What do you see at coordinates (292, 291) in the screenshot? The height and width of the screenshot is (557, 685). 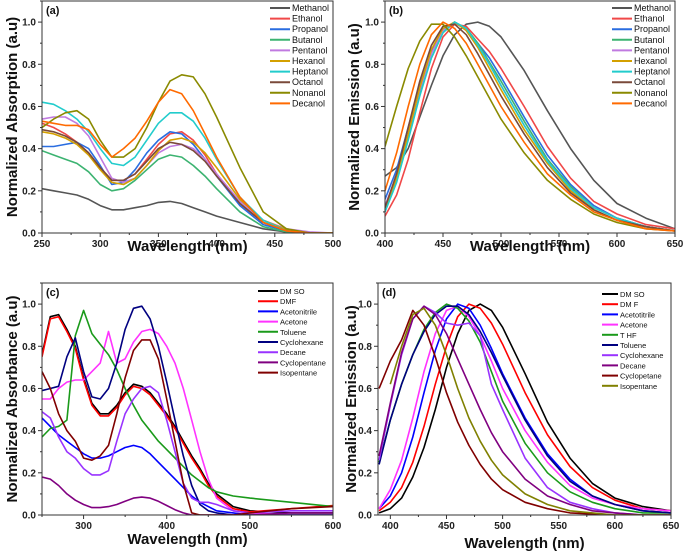 I see `legend-label: DM SO` at bounding box center [292, 291].